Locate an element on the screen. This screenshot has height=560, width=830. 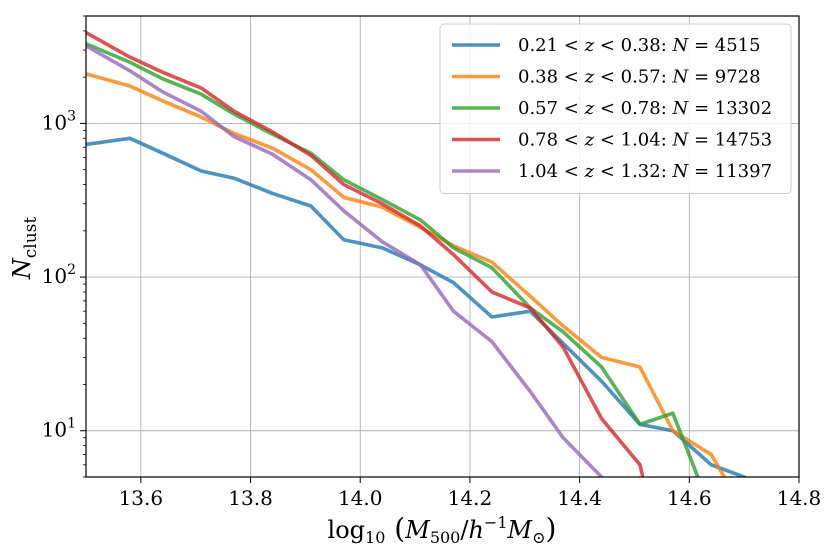
legend-box is located at coordinates (615, 108).